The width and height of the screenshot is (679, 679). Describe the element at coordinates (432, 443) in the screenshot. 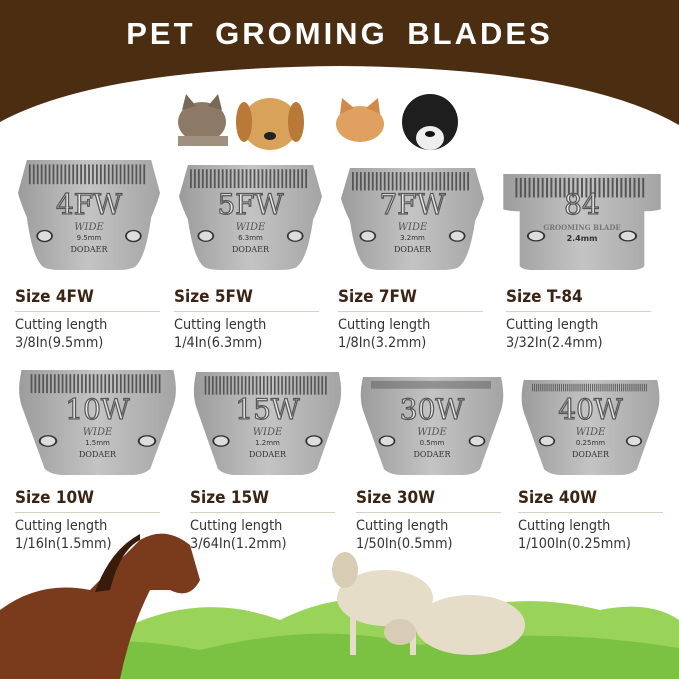

I see `blade-mm-label: 0.5mm` at that location.